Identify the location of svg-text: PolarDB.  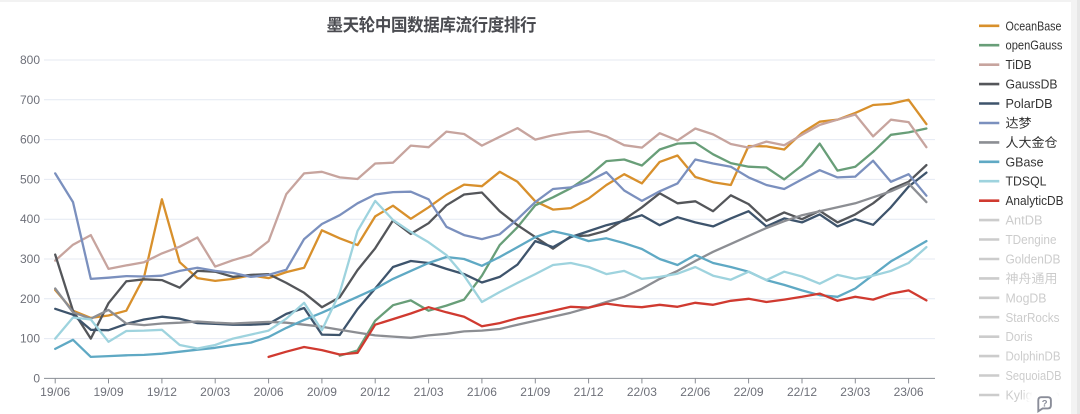
(1029, 103).